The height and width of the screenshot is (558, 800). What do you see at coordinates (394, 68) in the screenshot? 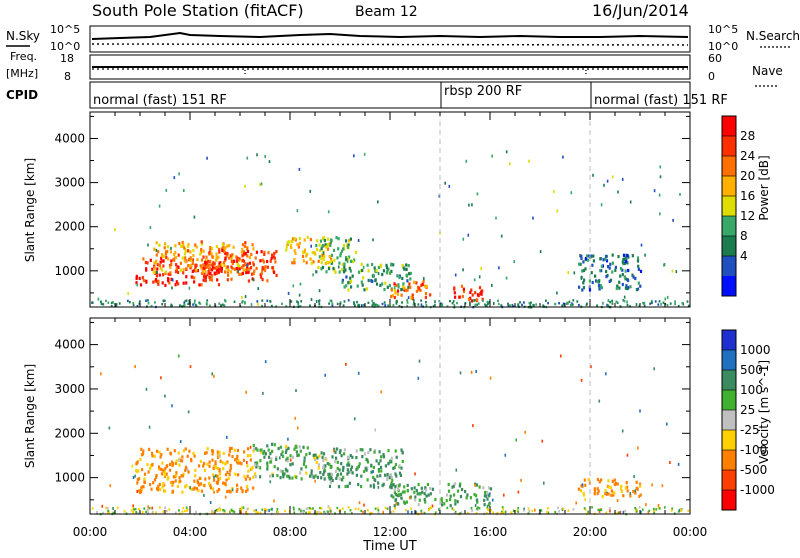
I see `frequency-panel: Freq. [MHz] 18 8 60 0 Nave` at bounding box center [394, 68].